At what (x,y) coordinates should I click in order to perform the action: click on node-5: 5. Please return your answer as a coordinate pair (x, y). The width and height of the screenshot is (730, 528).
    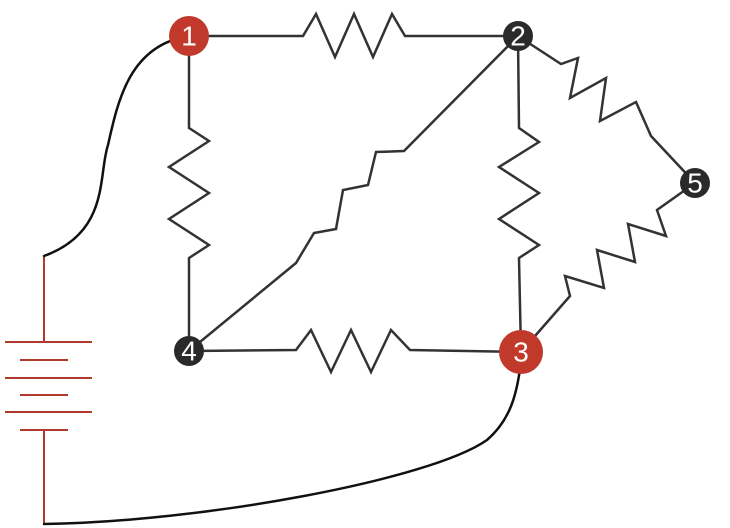
    Looking at the image, I should click on (695, 183).